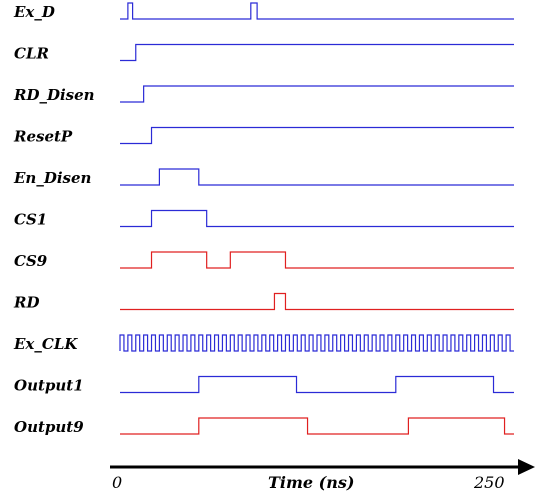 Image resolution: width=540 pixels, height=499 pixels. Describe the element at coordinates (317, 135) in the screenshot. I see `waveform-resetp` at that location.